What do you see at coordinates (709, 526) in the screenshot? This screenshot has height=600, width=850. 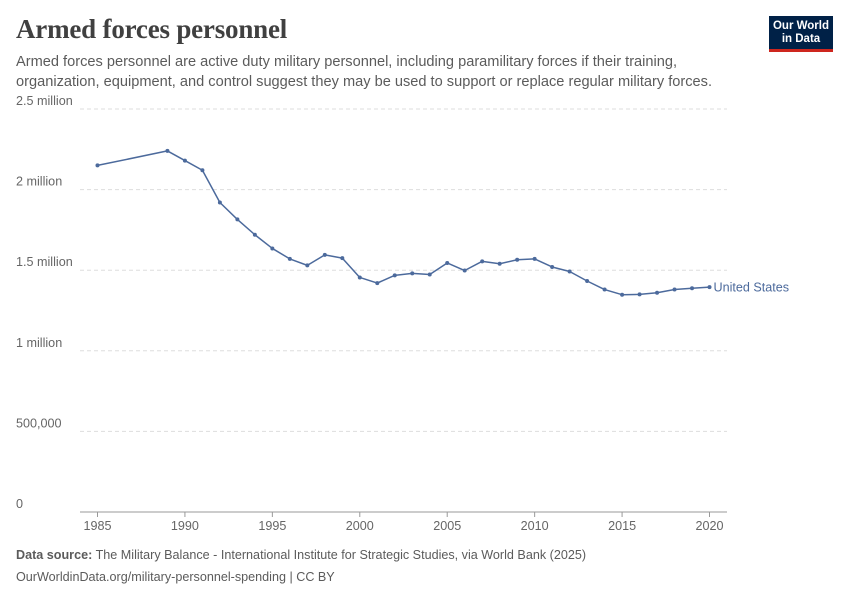 I see `x-tick-label: 2020` at bounding box center [709, 526].